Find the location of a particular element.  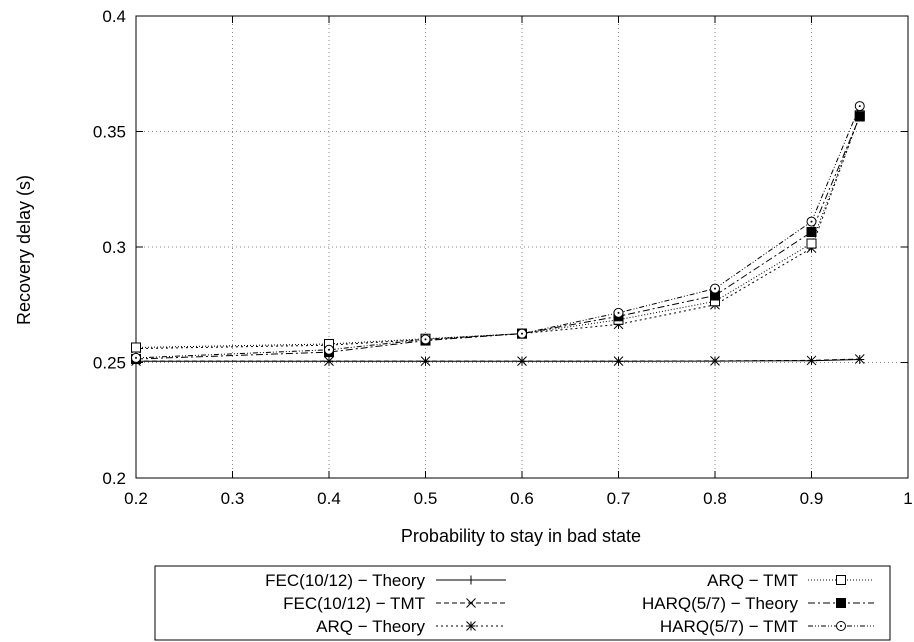

x-tick-label: 0.6 is located at coordinates (522, 498).